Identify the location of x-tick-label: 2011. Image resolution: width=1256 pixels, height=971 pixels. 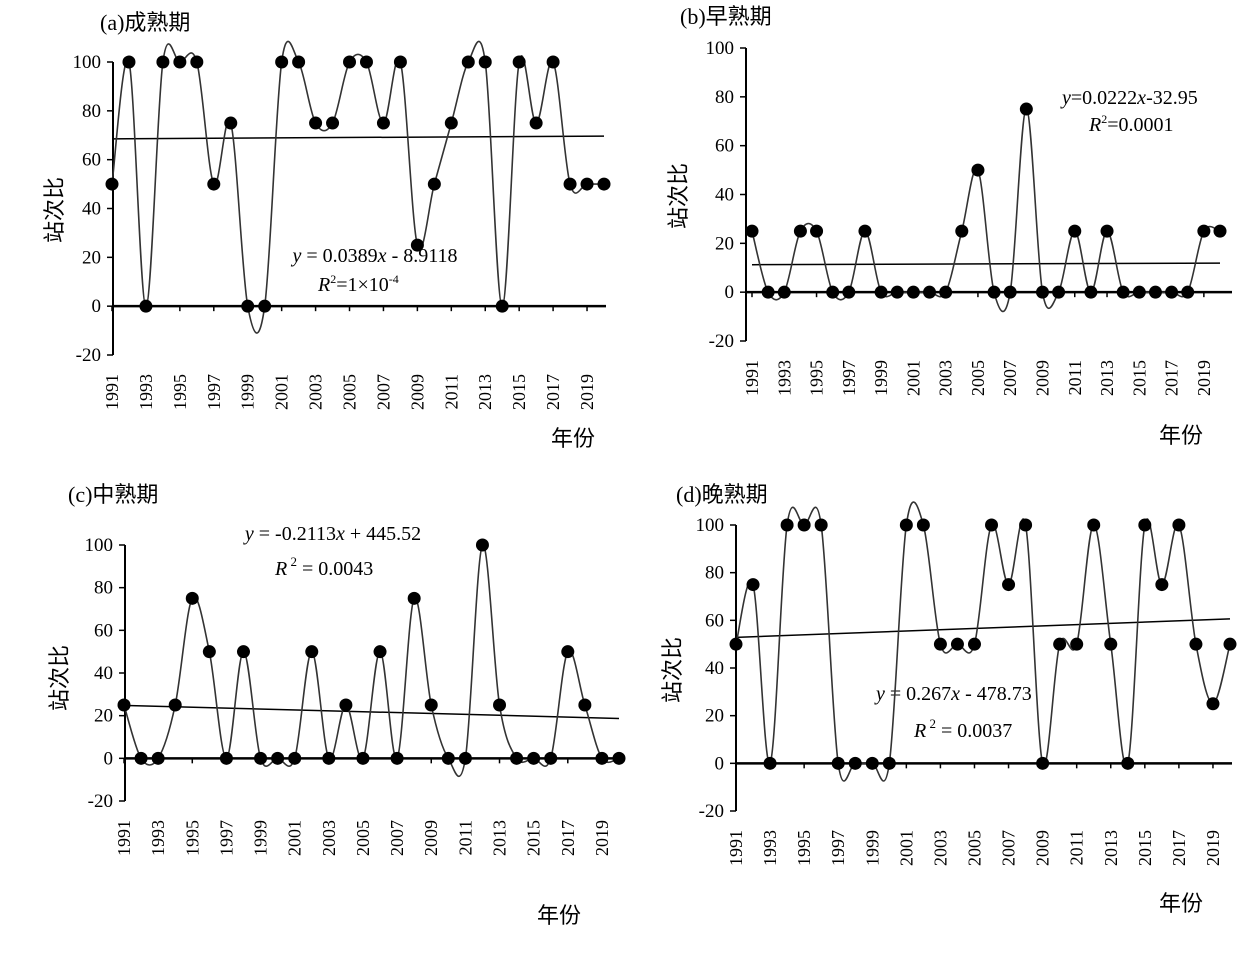
(451, 391).